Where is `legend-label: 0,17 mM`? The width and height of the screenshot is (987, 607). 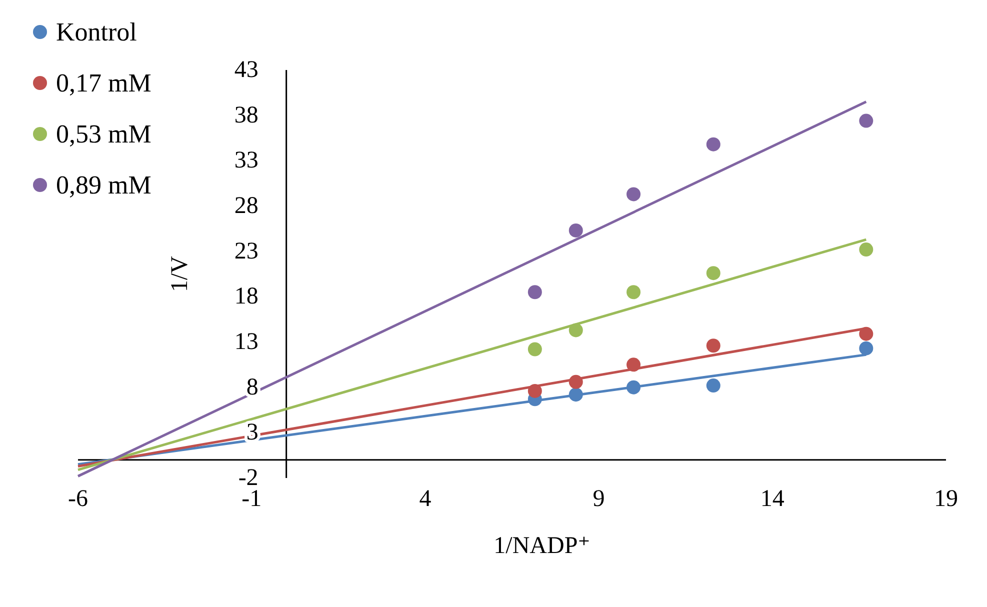
legend-label: 0,17 mM is located at coordinates (104, 83).